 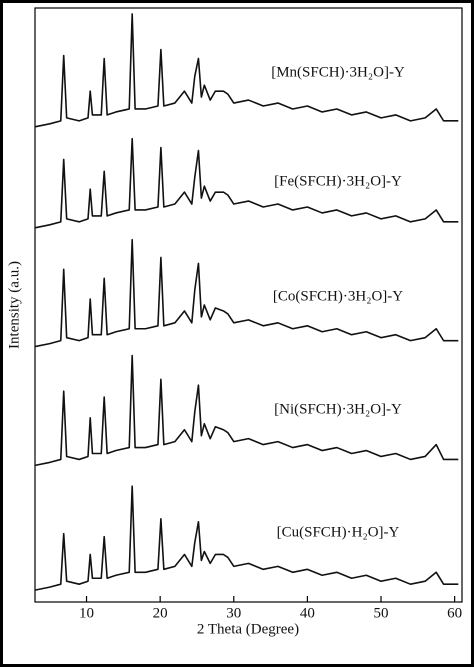 I want to click on series-label: [Co(SFCH)·3H₂O]-Y, so click(x=338, y=296).